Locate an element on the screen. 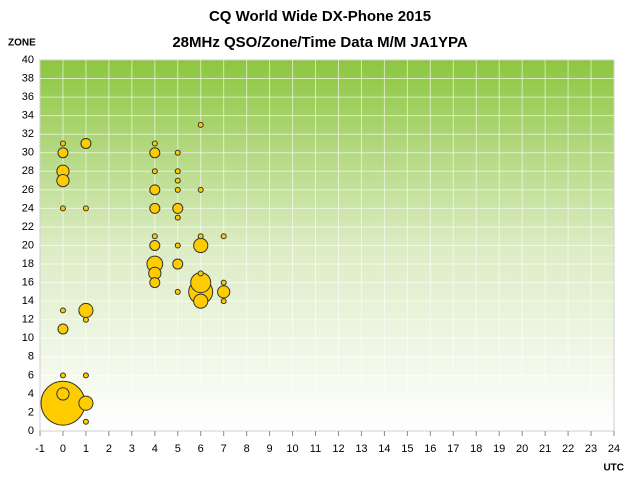 This screenshot has width=640, height=485. x-tick-label: 10 is located at coordinates (292, 449).